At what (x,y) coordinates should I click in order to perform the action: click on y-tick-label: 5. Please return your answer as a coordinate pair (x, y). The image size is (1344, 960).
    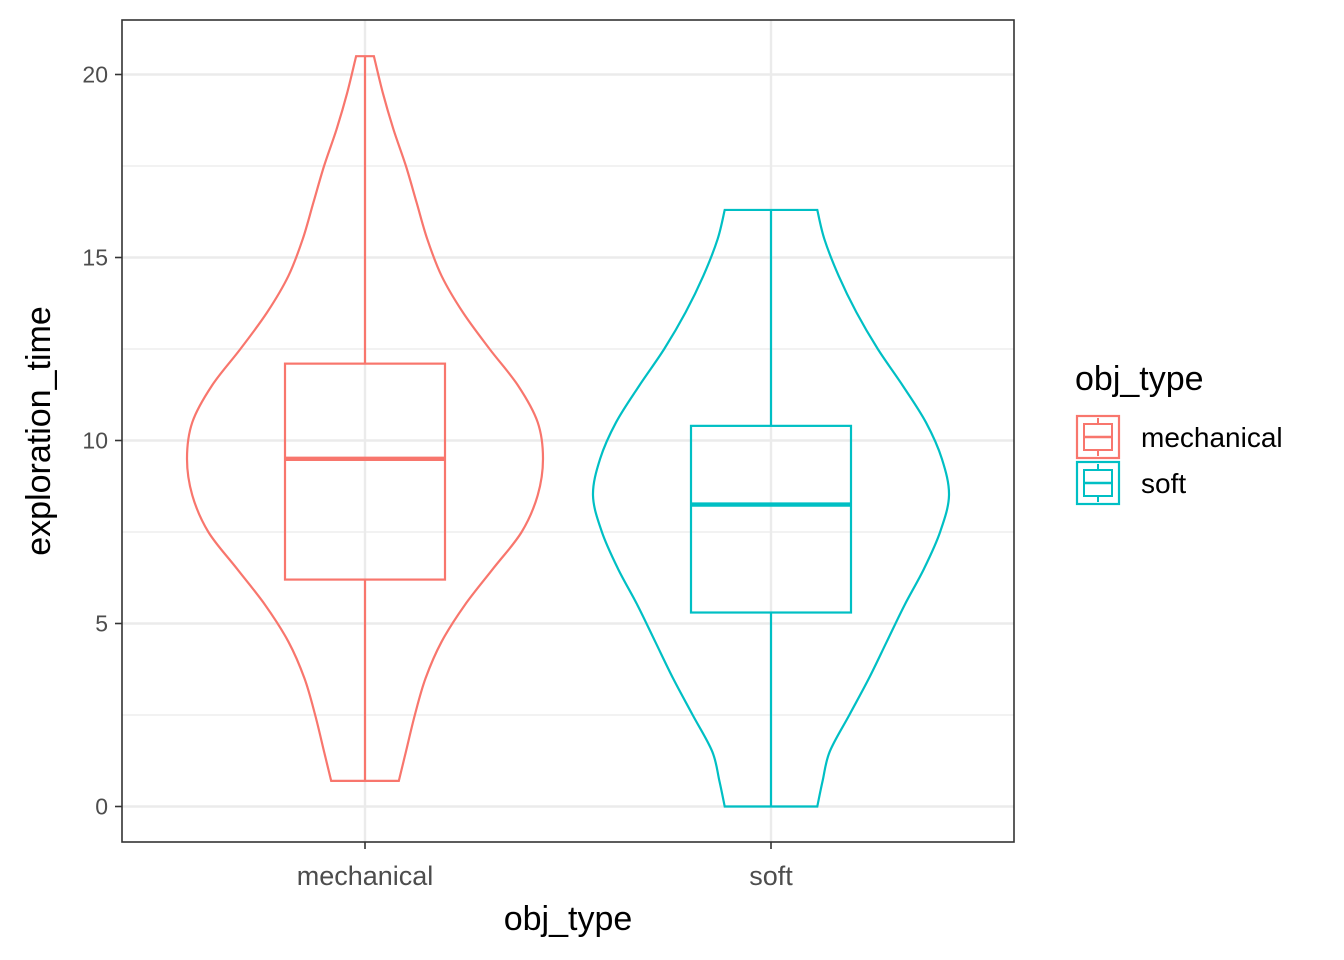
    Looking at the image, I should click on (101, 624).